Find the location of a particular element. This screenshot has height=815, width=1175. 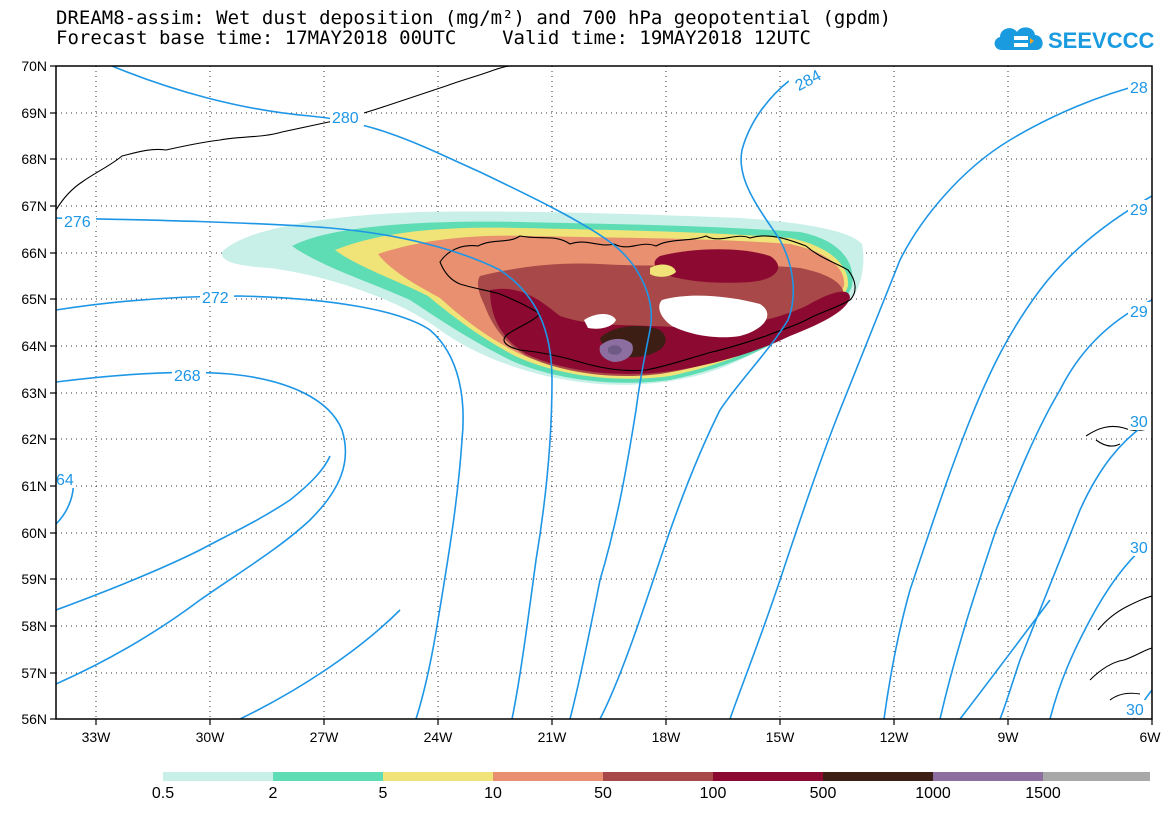

lat-label: 58N is located at coordinates (34, 626).